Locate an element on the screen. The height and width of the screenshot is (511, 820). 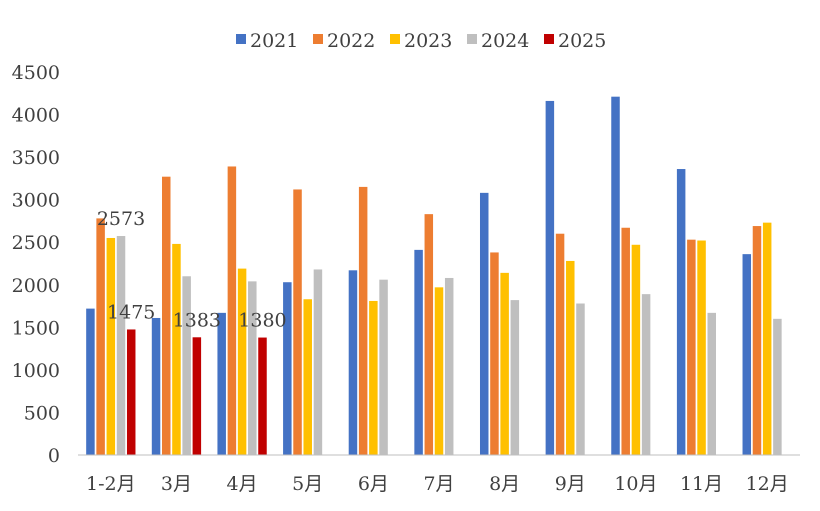
legend-swatch-2021 is located at coordinates (241, 39).